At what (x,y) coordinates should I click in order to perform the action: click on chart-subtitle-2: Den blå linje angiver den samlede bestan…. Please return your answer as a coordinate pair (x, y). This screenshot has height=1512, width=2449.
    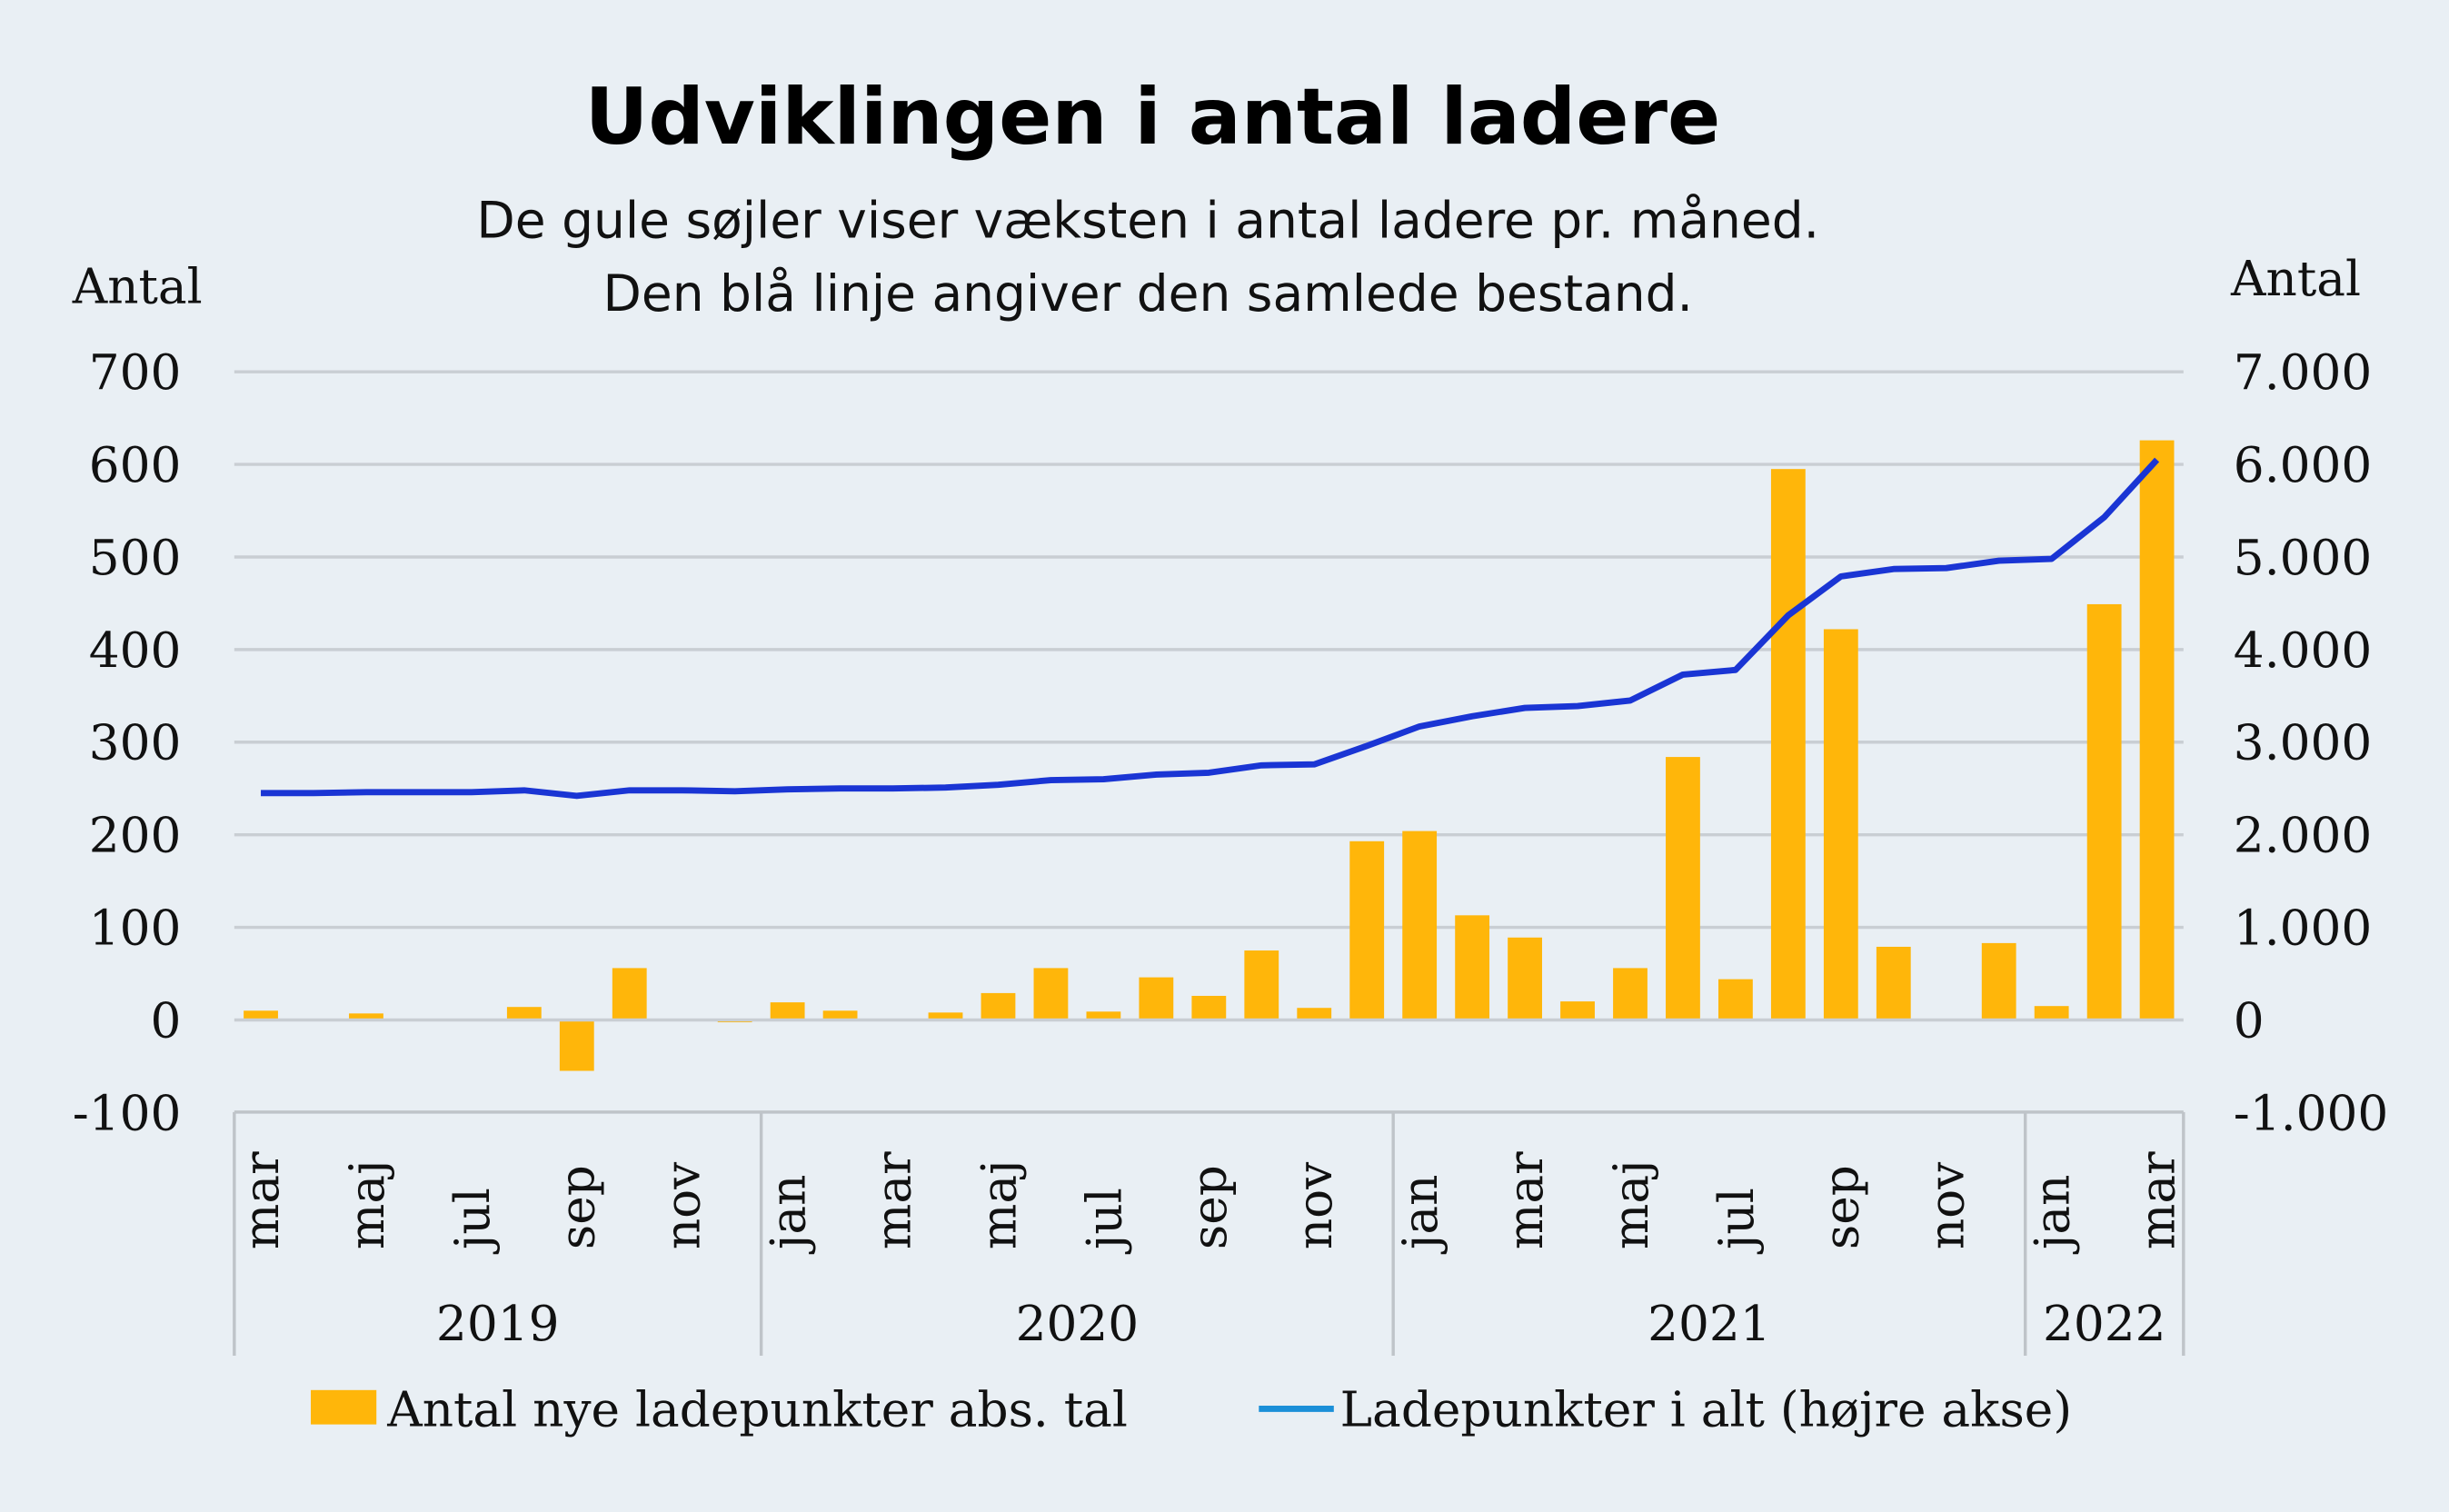
    Looking at the image, I should click on (1148, 293).